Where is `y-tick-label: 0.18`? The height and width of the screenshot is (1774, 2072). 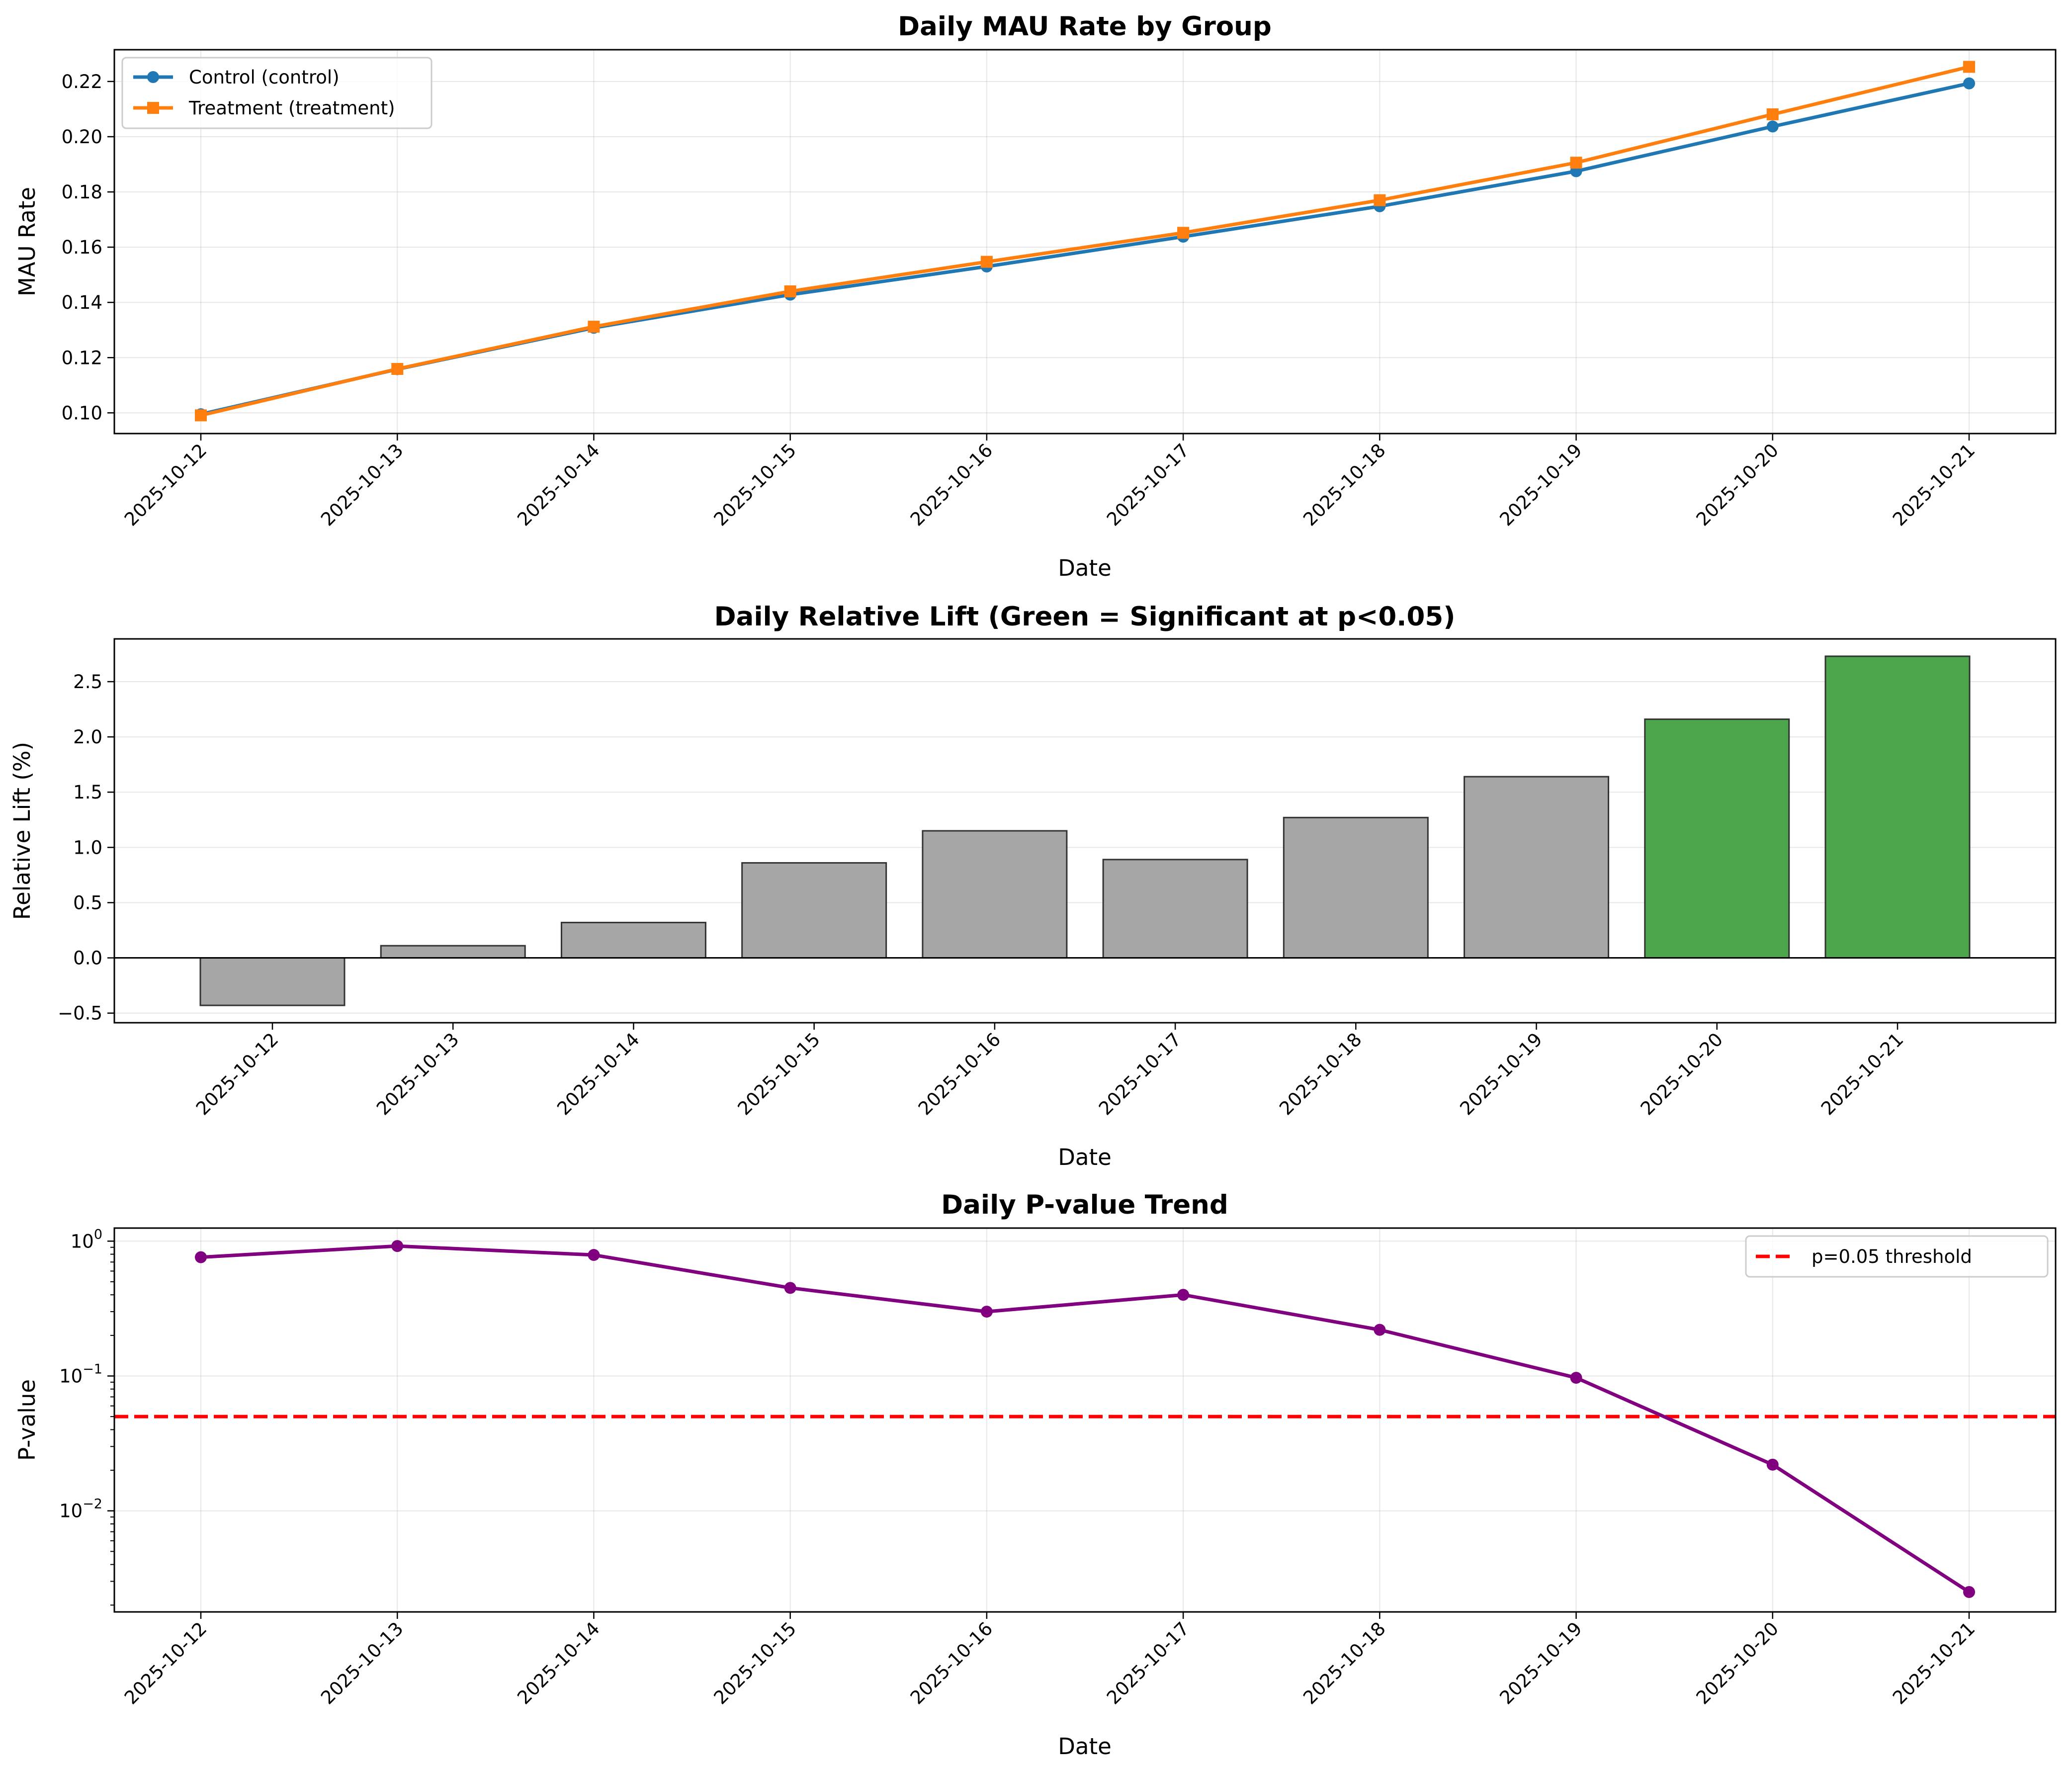 y-tick-label: 0.18 is located at coordinates (82, 192).